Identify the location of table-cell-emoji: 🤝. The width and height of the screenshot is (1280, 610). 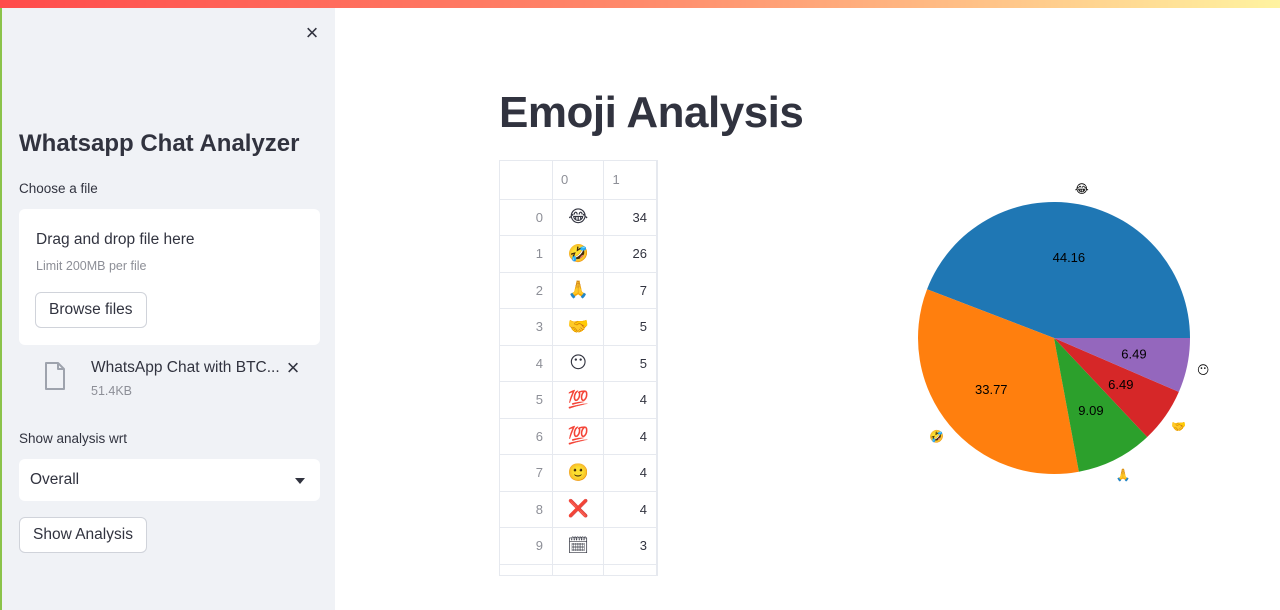
(578, 327).